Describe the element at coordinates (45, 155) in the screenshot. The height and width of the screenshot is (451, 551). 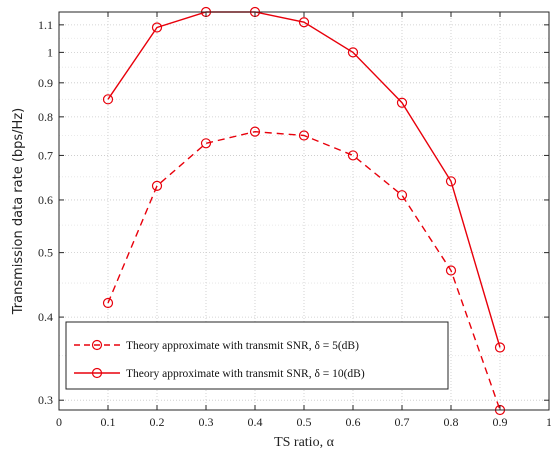
I see `y-tick-label: 0.7` at that location.